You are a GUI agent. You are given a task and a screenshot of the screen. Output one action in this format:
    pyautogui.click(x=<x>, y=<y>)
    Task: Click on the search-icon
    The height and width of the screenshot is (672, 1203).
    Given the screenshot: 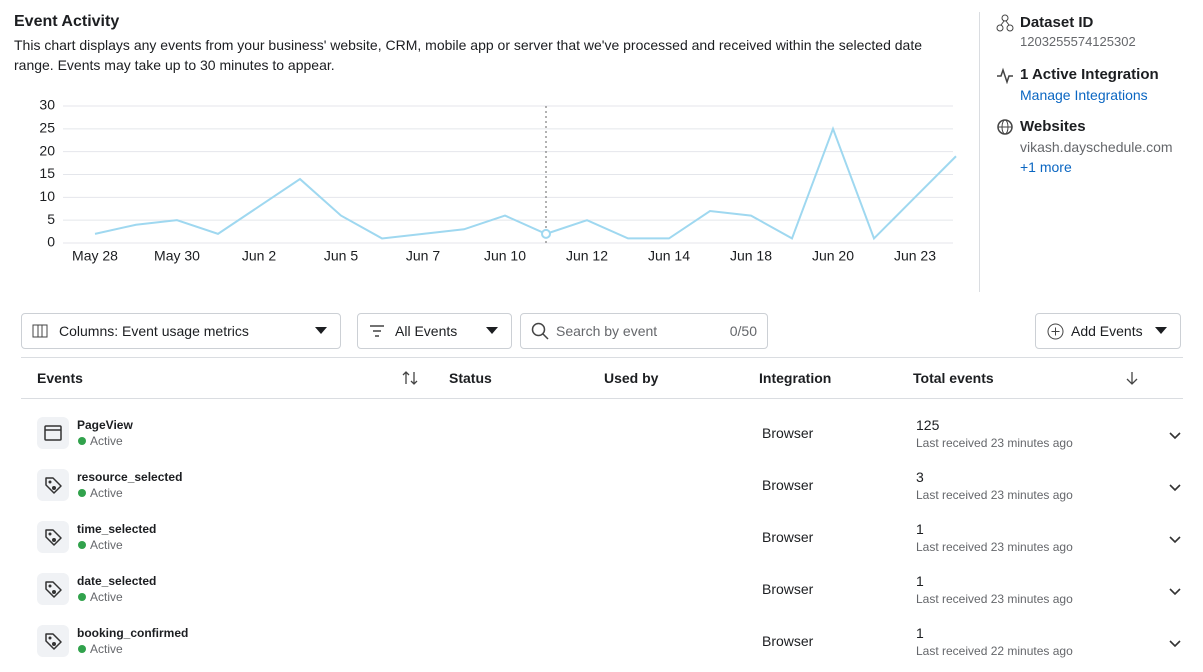 What is the action you would take?
    pyautogui.click(x=540, y=331)
    